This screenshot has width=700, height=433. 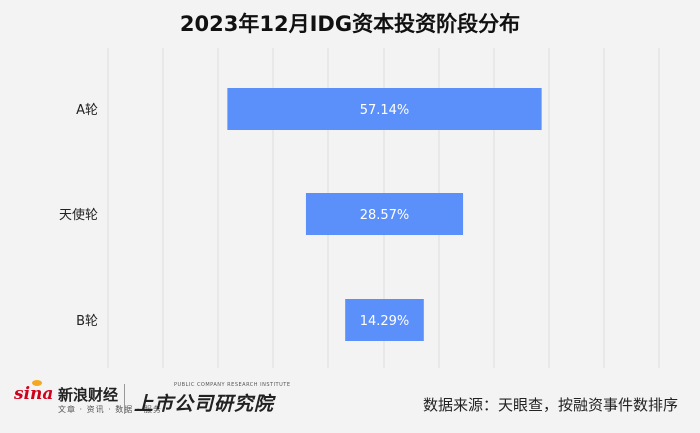 What do you see at coordinates (110, 409) in the screenshot?
I see `sina-finance-subtitle: 文章 · 资讯 · 数据 · 服务` at bounding box center [110, 409].